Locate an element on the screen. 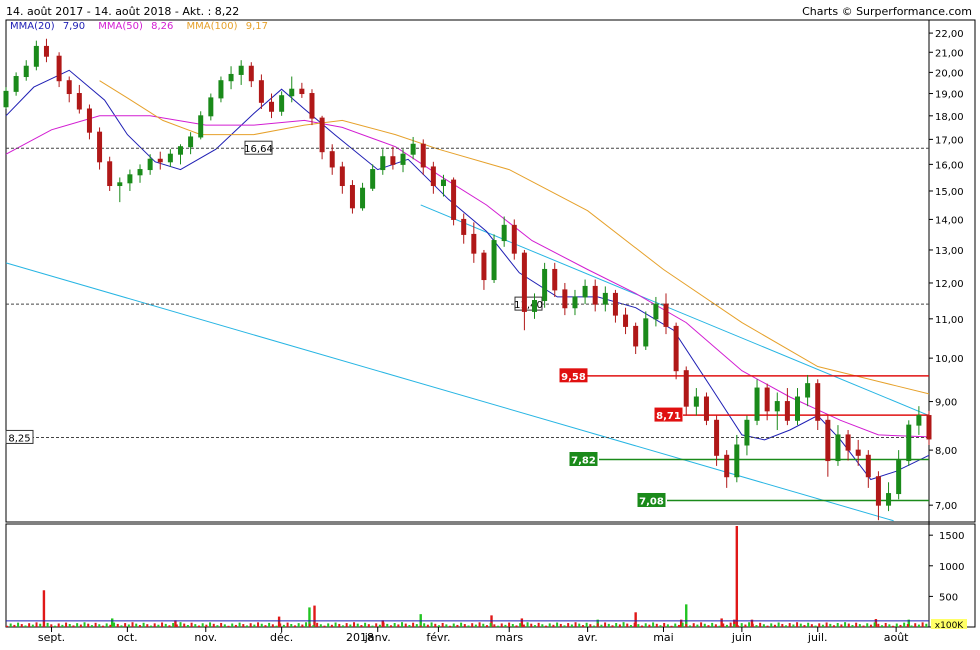 Image resolution: width=980 pixels, height=650 pixels. y-tick-label: 8,00 is located at coordinates (946, 451).